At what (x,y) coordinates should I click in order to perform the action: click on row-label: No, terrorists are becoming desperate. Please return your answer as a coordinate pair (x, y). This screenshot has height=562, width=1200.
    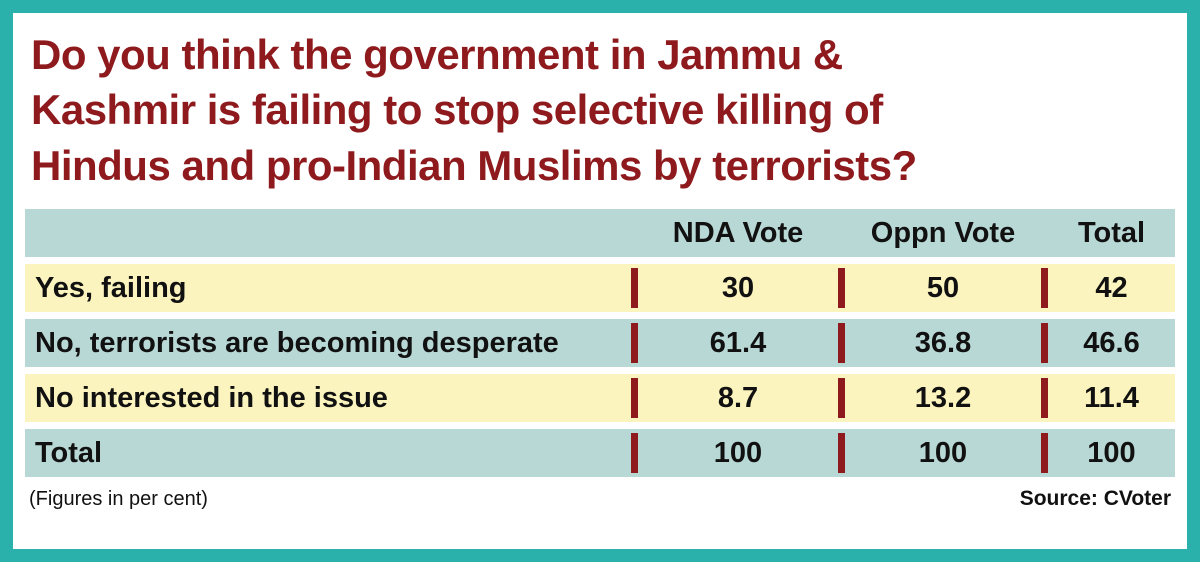
    Looking at the image, I should click on (297, 342).